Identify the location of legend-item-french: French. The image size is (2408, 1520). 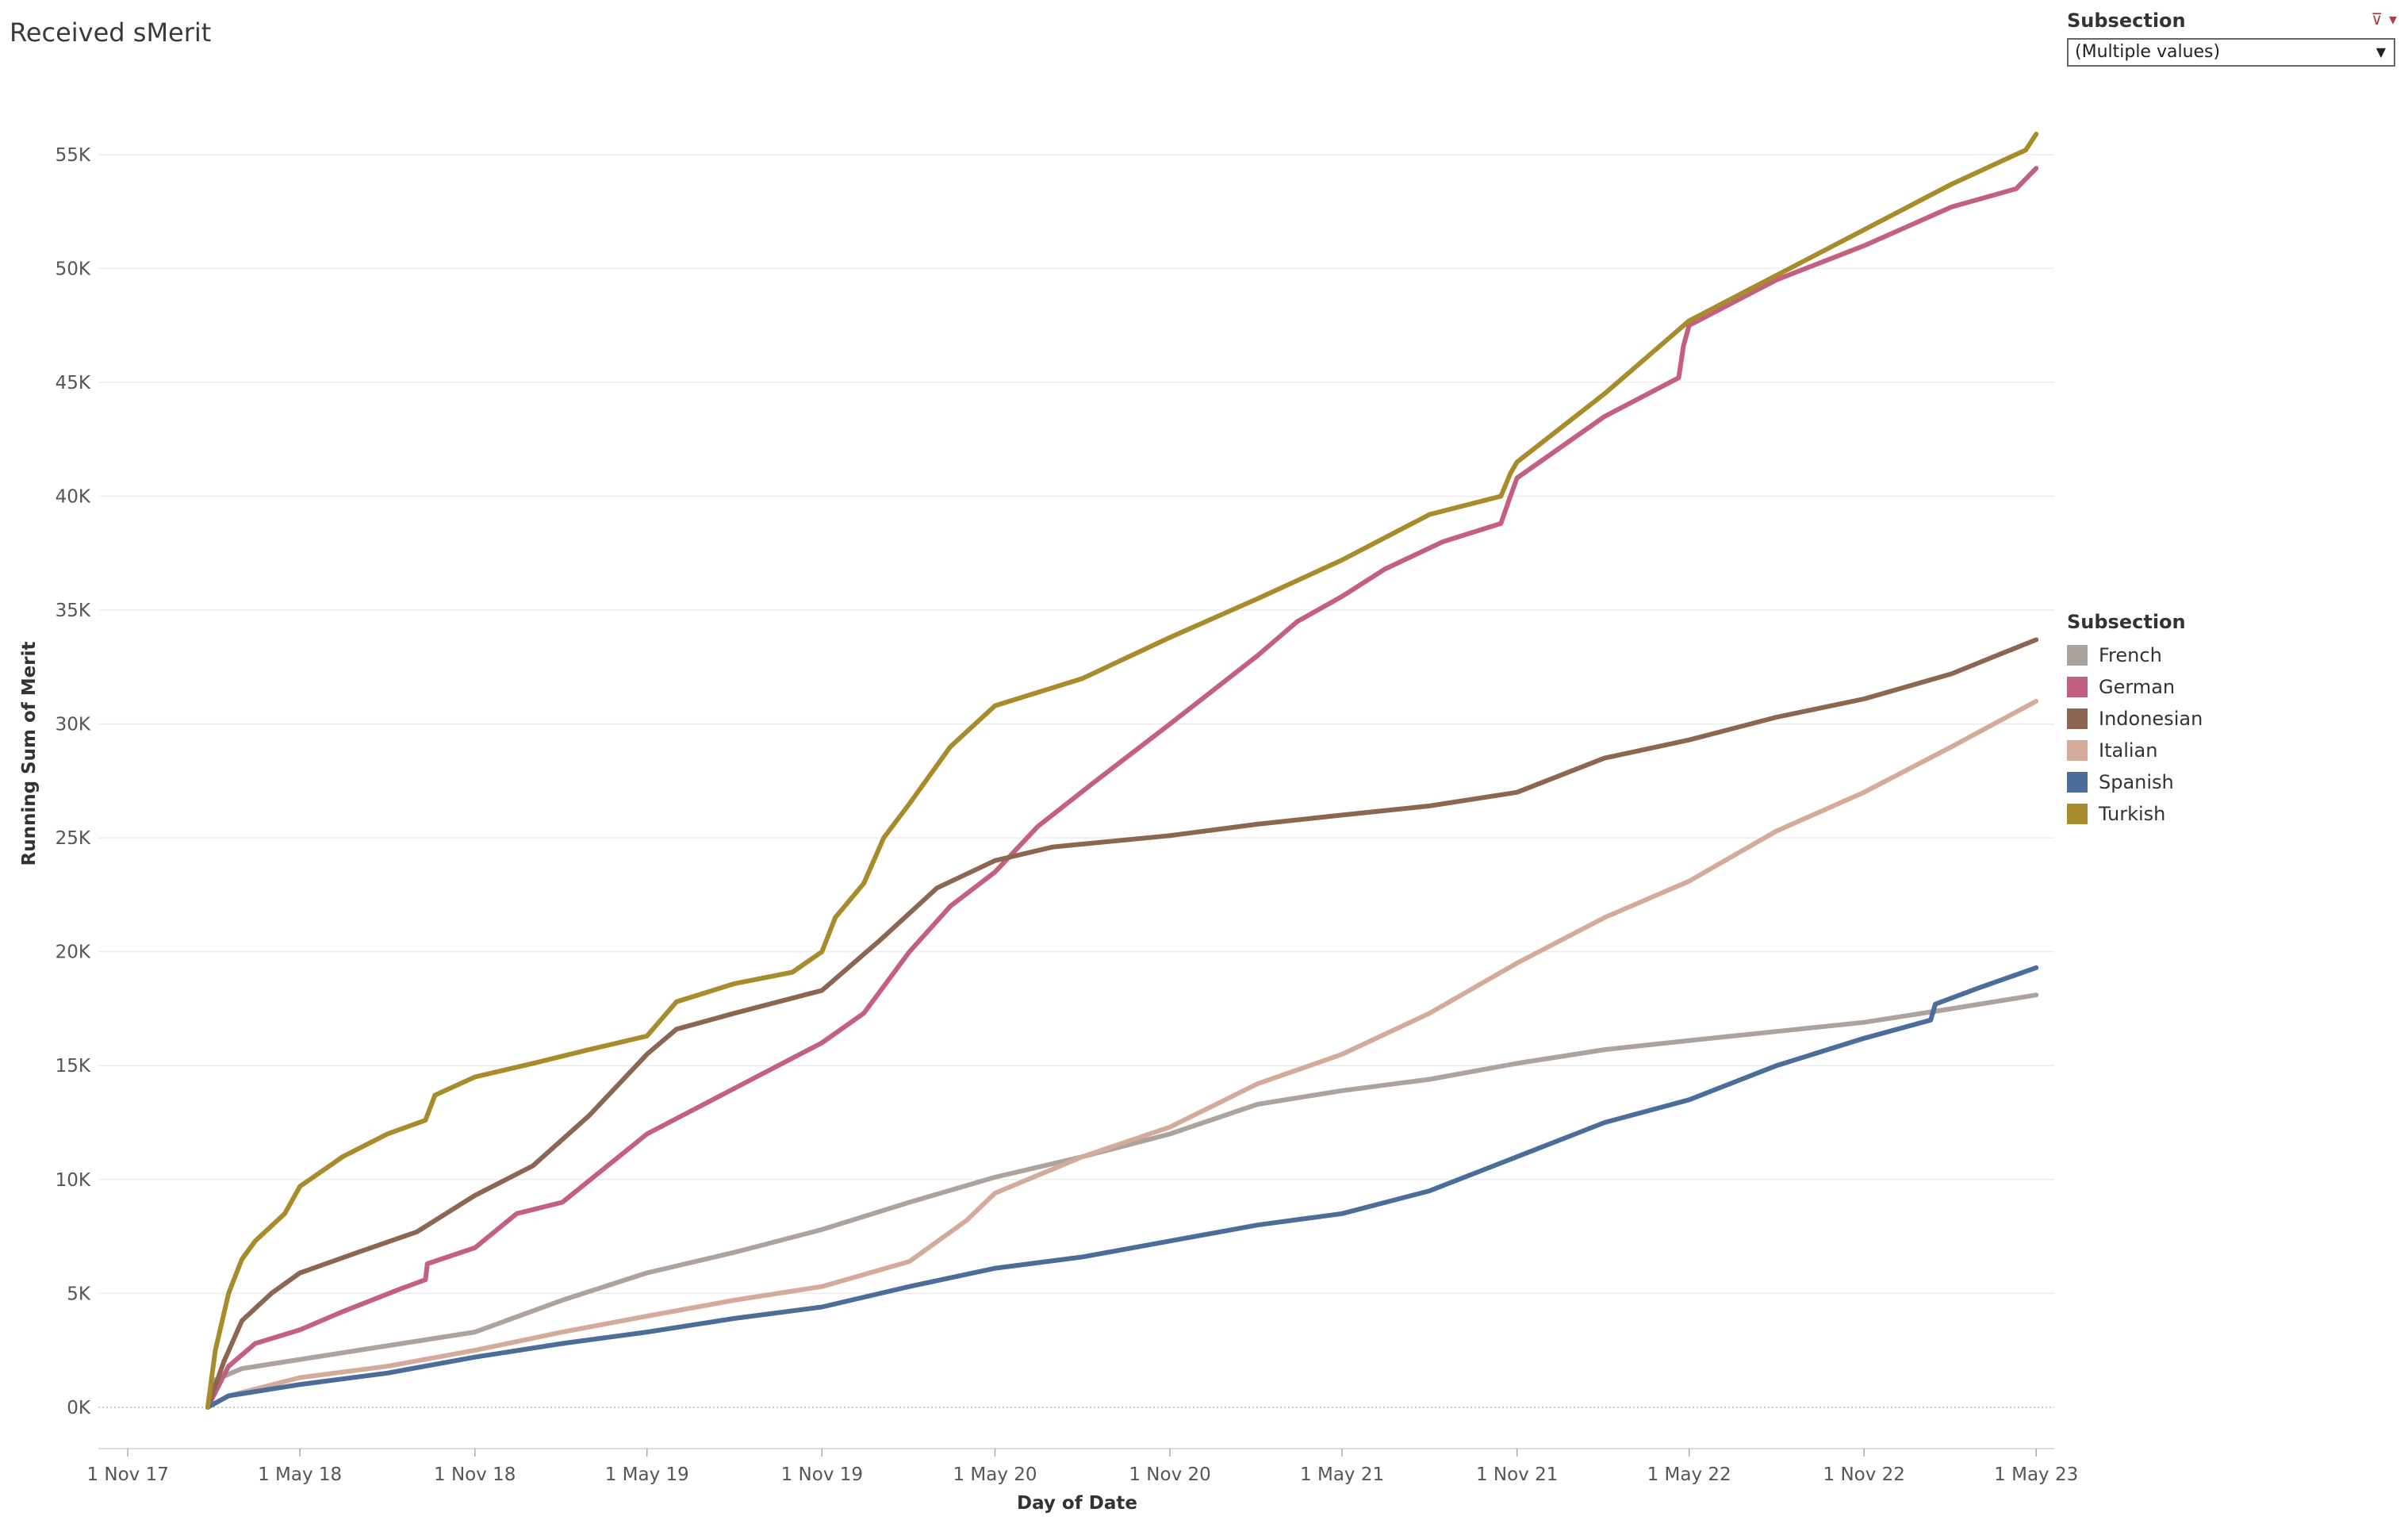
(2135, 655).